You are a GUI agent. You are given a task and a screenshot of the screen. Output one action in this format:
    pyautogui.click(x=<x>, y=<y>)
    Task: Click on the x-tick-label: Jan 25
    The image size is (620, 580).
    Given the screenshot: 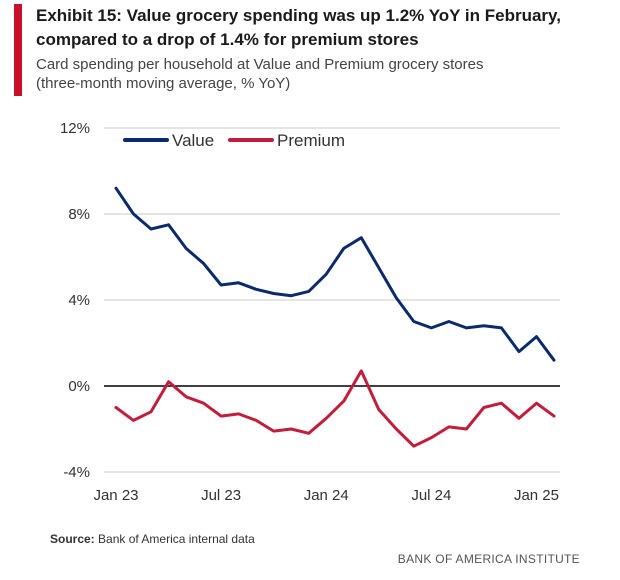 What is the action you would take?
    pyautogui.click(x=536, y=495)
    